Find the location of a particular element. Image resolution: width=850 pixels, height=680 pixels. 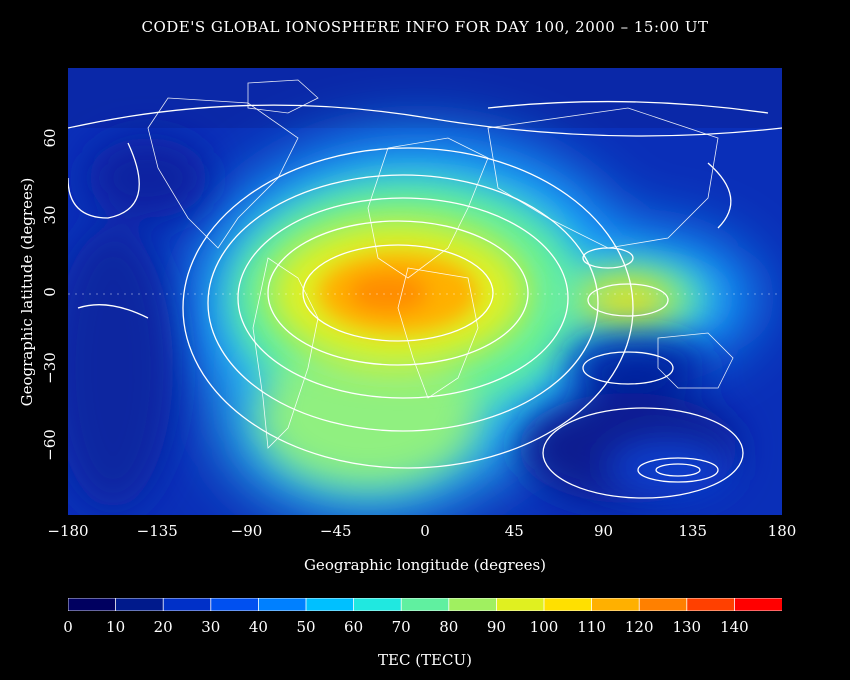

colorbar-tick-label: 90 is located at coordinates (496, 627).